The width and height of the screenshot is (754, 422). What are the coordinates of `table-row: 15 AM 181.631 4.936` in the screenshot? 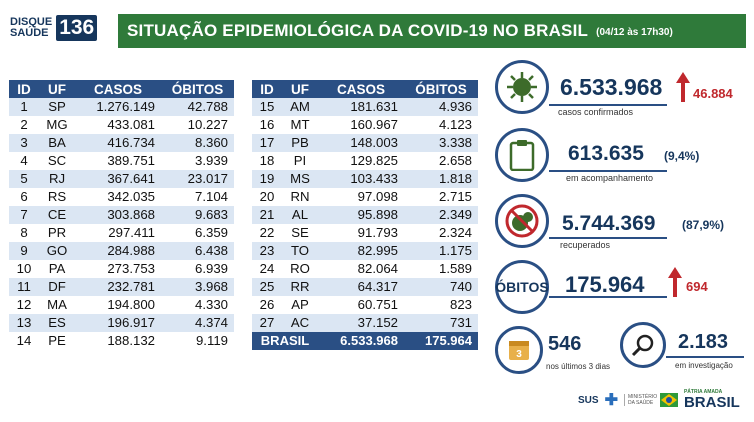 It's located at (365, 107).